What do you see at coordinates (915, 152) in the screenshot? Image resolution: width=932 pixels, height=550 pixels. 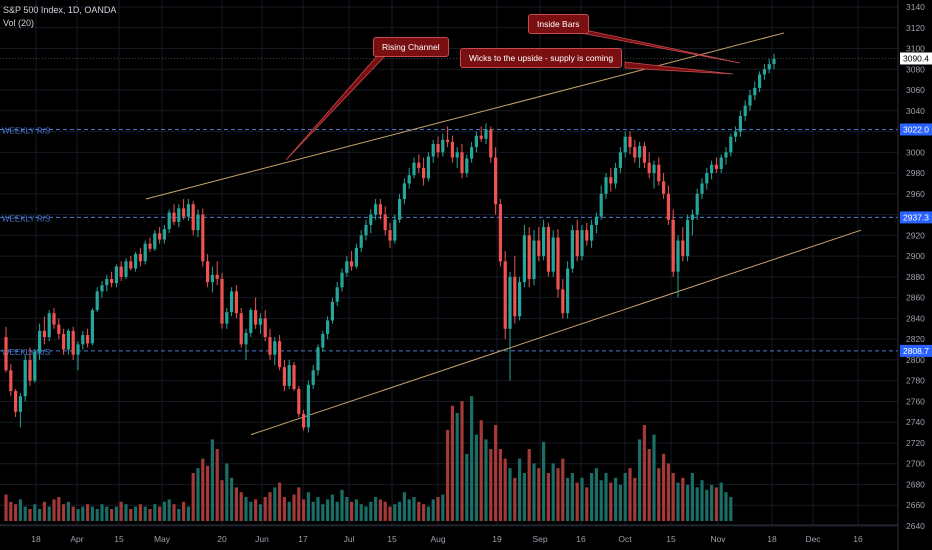 I see `y-tick-label: 3000` at bounding box center [915, 152].